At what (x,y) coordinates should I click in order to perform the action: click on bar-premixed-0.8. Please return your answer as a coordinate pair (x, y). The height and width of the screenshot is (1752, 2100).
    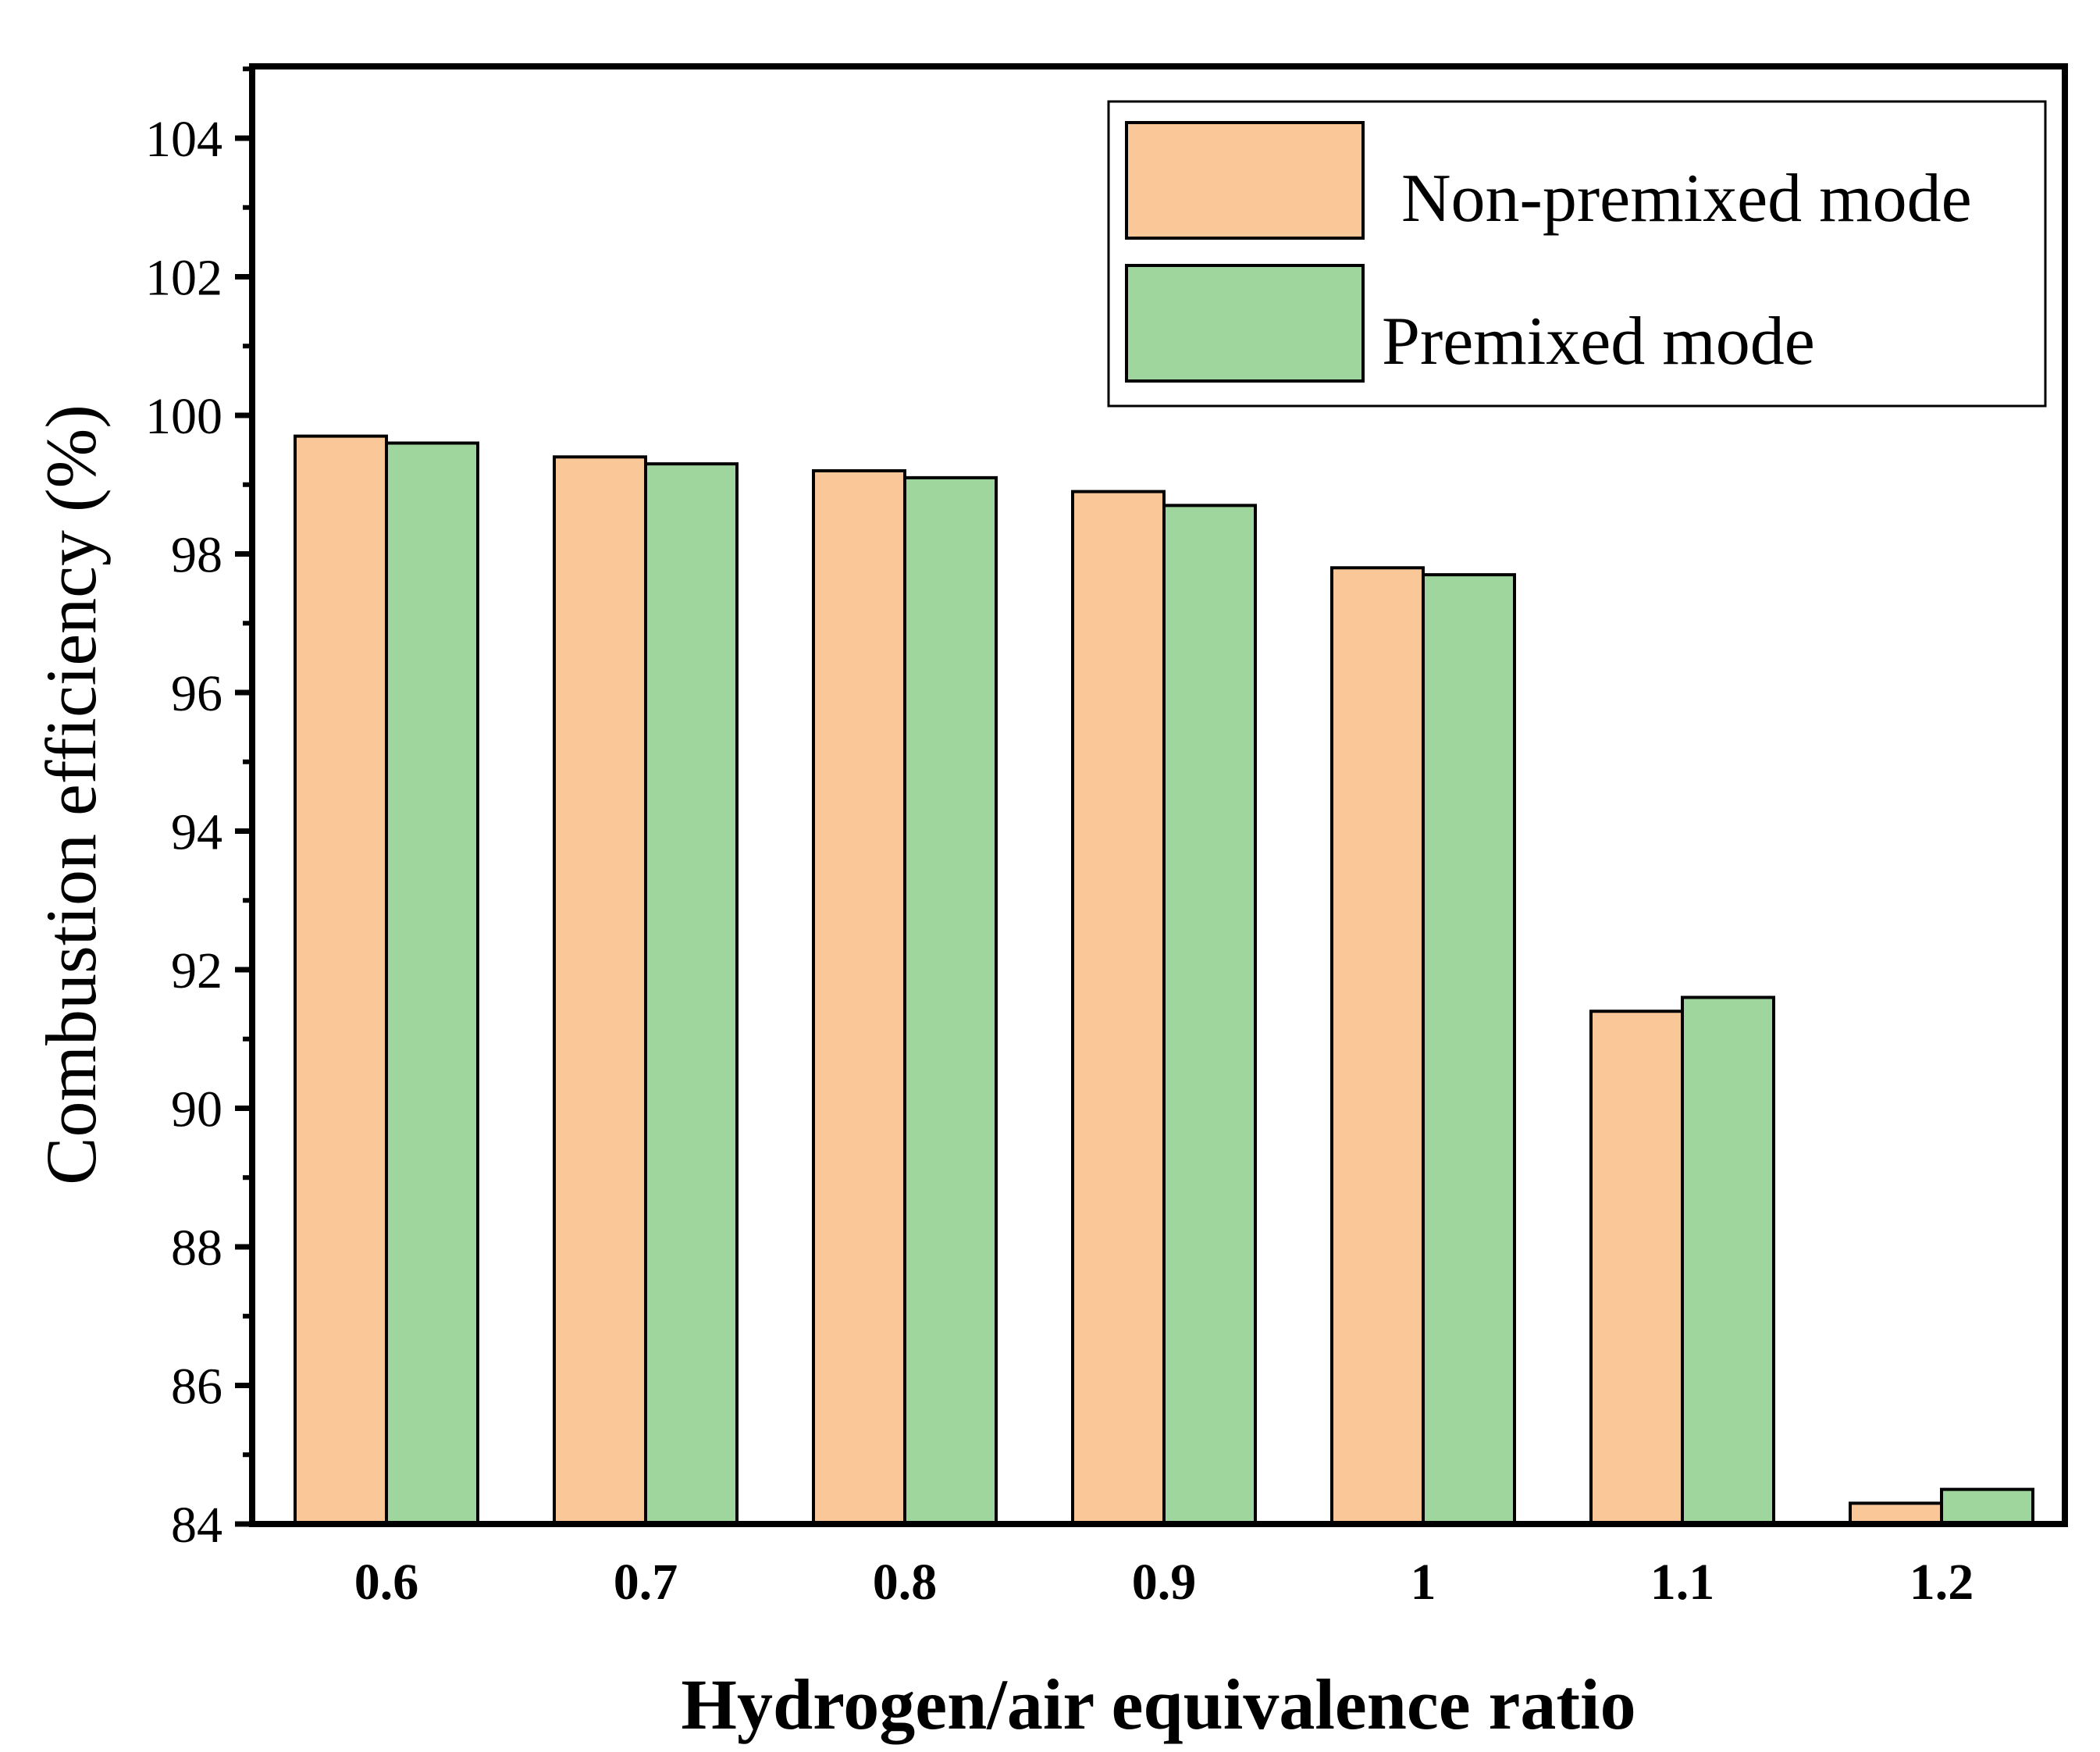
    Looking at the image, I should click on (950, 1001).